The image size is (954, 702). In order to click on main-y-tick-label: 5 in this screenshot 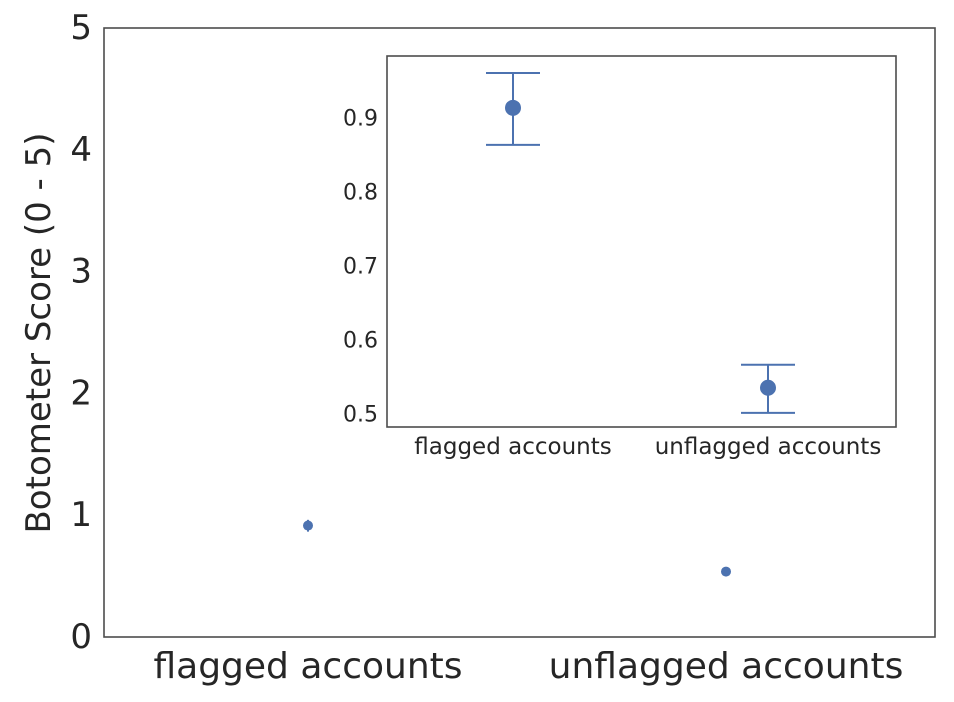, I will do `click(81, 28)`.